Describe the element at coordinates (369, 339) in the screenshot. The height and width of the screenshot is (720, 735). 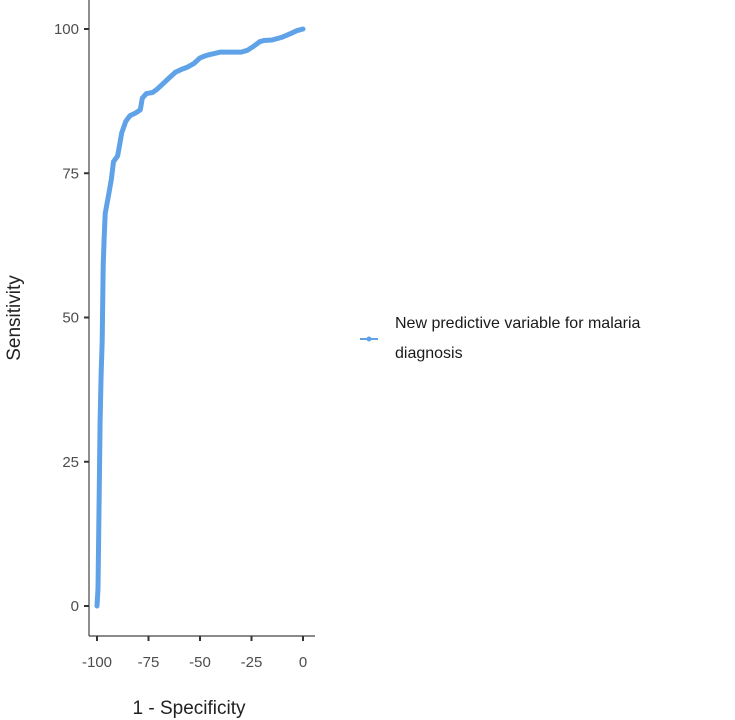
I see `legend-marker` at that location.